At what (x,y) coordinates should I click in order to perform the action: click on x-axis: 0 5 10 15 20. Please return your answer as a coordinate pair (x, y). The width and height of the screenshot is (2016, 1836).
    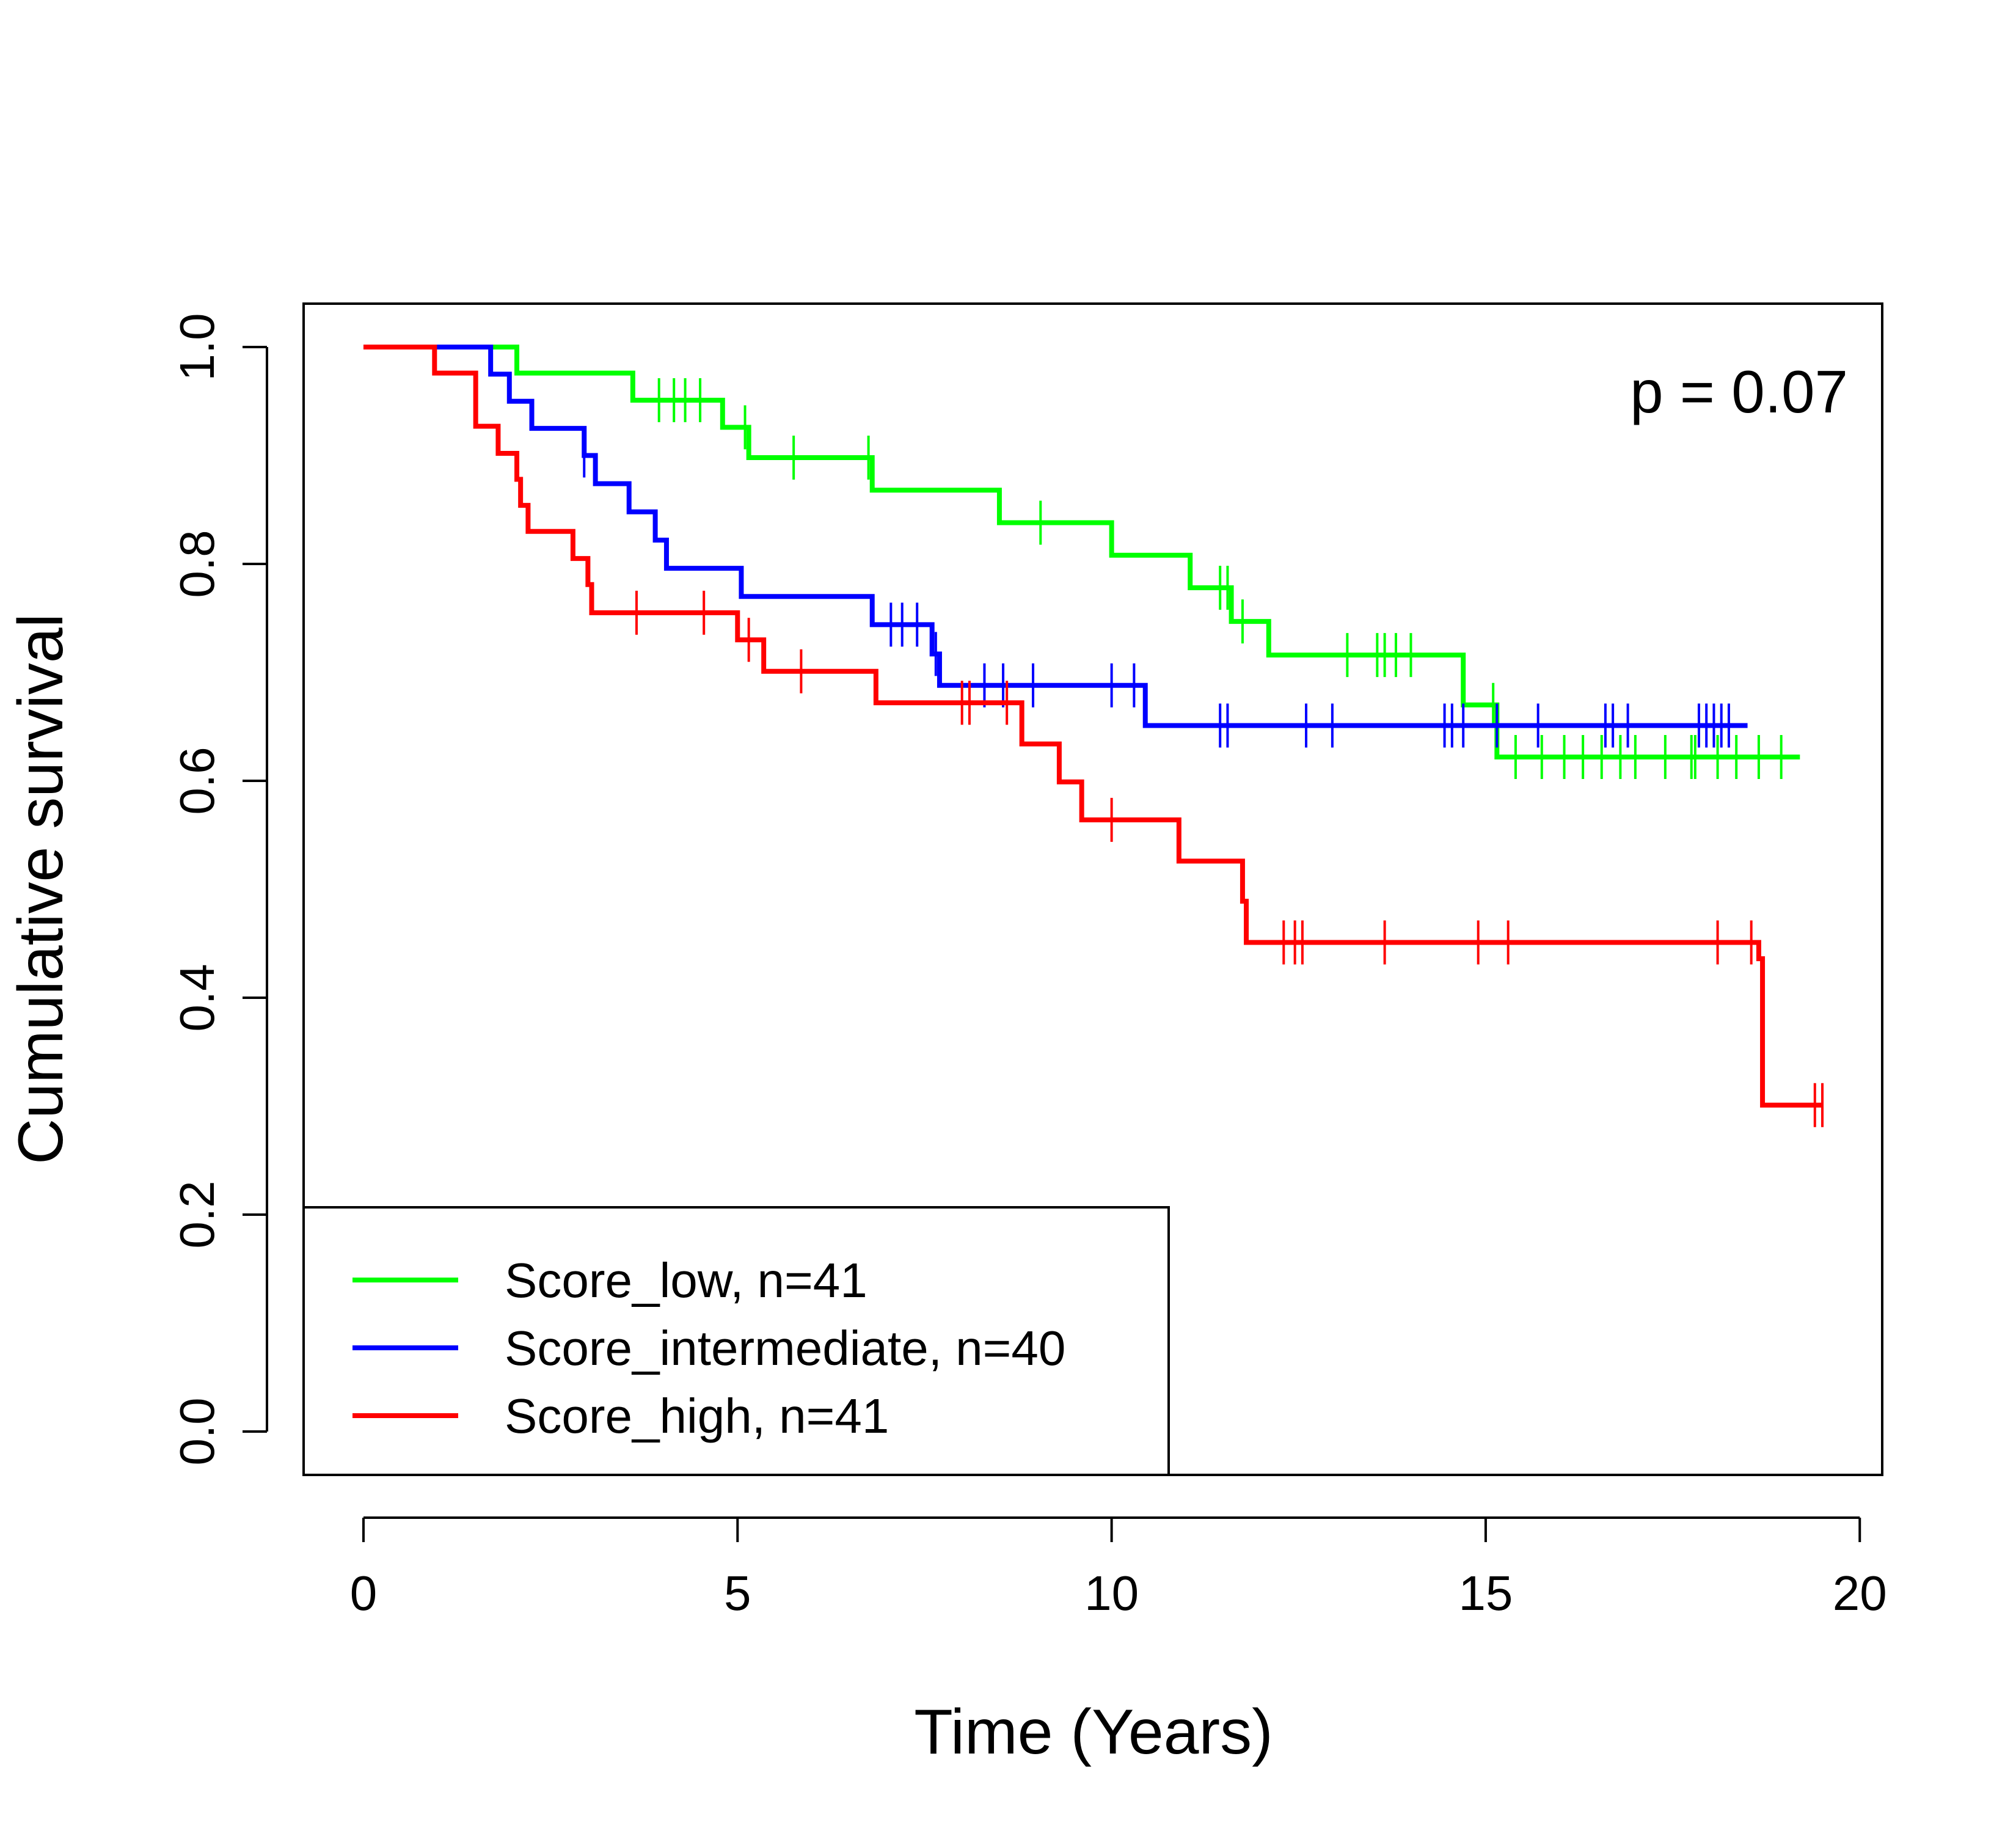
    Looking at the image, I should click on (1118, 1568).